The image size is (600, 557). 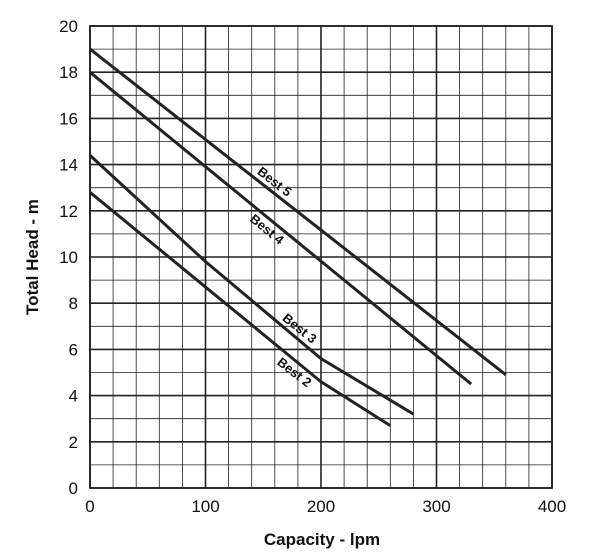 I want to click on y-tick-label: 16, so click(x=68, y=118).